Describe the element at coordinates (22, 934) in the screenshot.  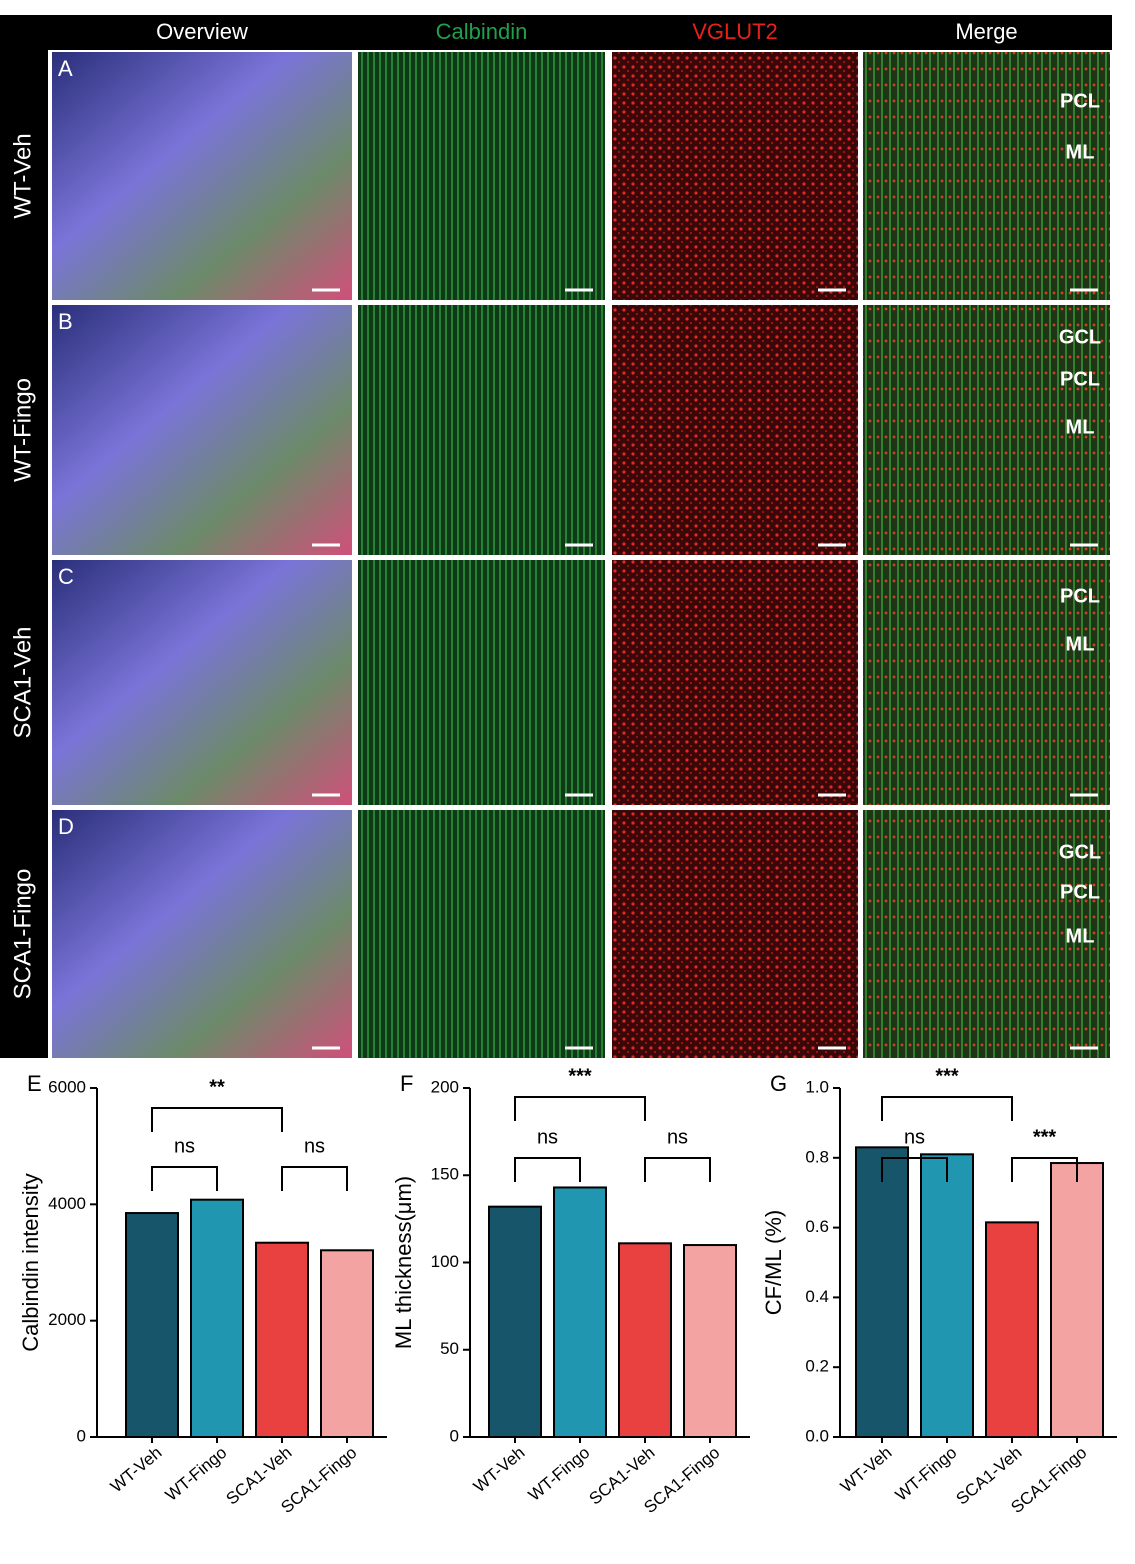
I see `row-label: SCA1-Fingo` at that location.